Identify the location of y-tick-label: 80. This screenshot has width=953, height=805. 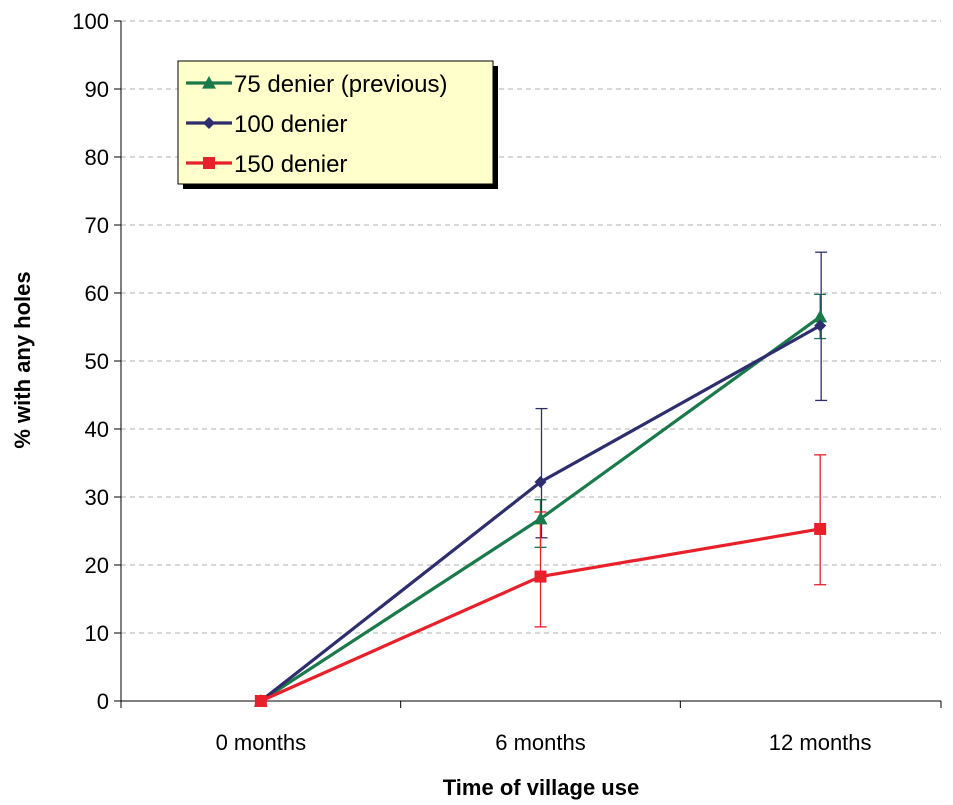
(97, 157).